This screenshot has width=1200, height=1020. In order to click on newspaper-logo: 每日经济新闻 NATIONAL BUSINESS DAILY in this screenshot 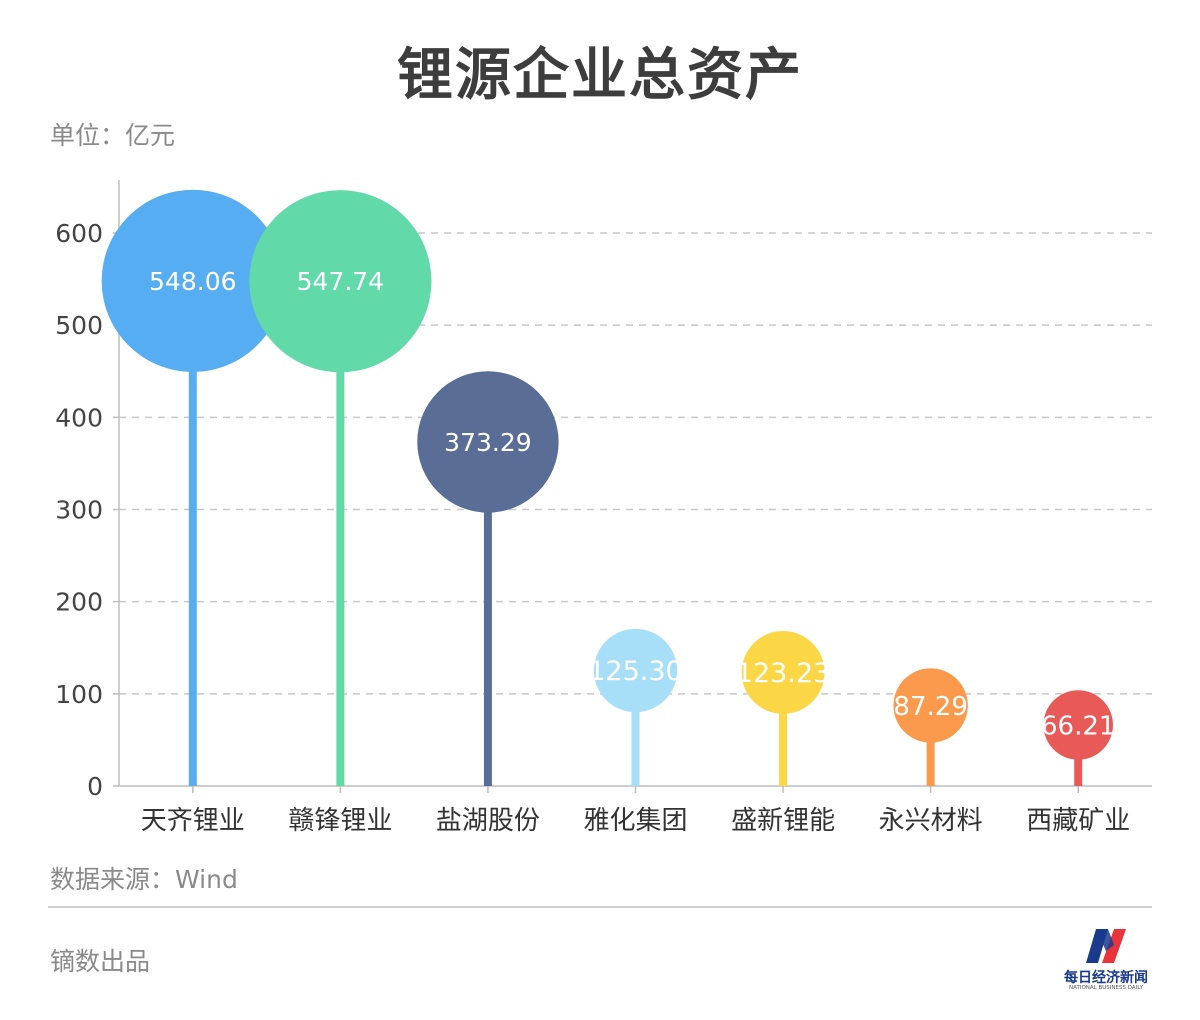, I will do `click(1106, 960)`.